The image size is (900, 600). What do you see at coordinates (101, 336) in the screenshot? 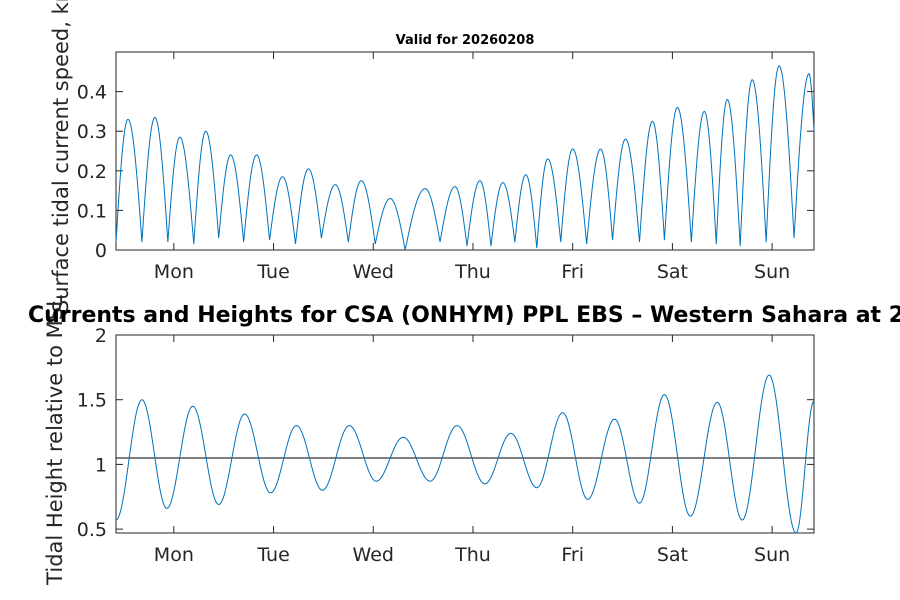
I see `tidal-height-ytick-label: 2` at bounding box center [101, 336].